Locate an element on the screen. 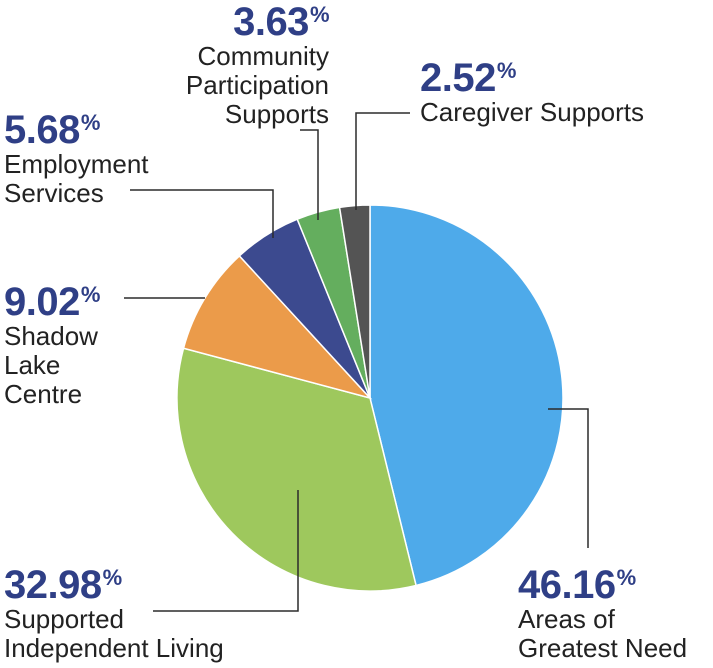  name-community-participation-supports: Community Participation Supports is located at coordinates (257, 85).